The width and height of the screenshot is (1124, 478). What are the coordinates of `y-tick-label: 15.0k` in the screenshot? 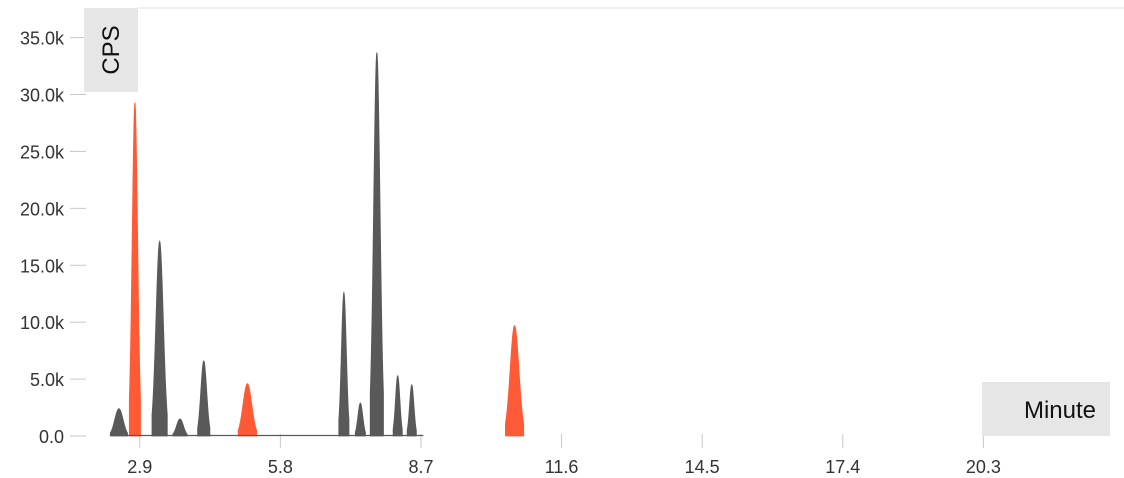 It's located at (42, 266).